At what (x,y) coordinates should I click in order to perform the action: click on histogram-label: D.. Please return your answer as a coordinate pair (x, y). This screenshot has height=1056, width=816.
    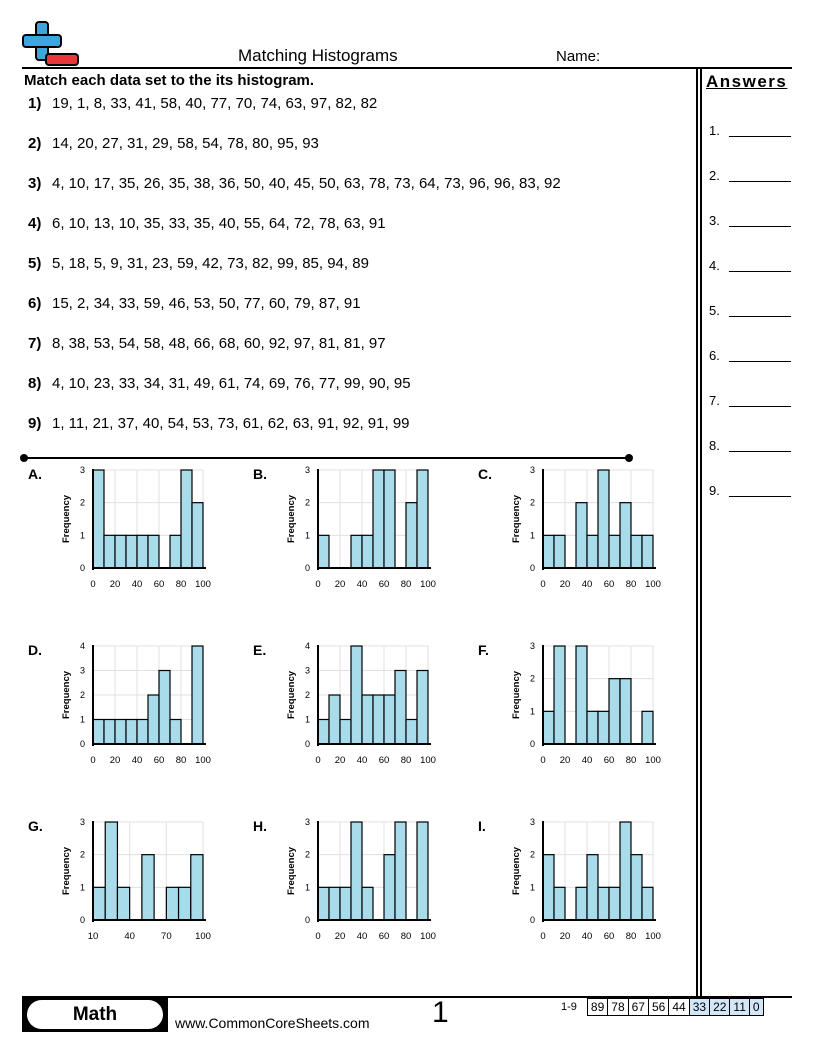
    Looking at the image, I should click on (35, 650).